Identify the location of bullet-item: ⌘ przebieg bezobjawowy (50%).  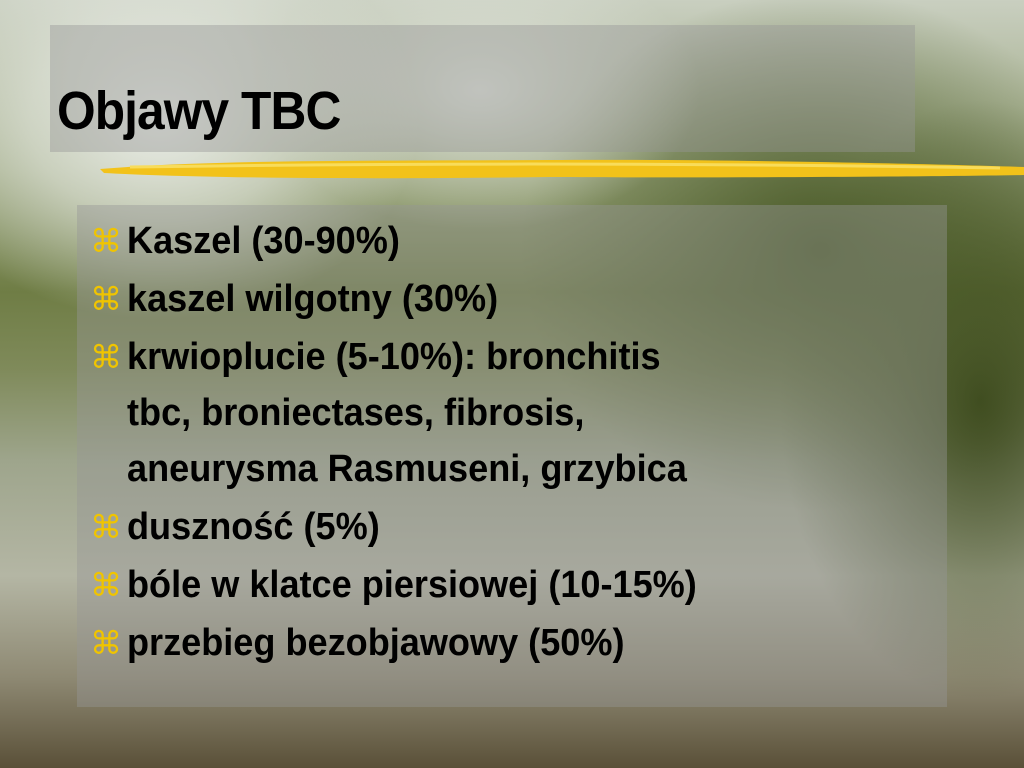
(515, 643).